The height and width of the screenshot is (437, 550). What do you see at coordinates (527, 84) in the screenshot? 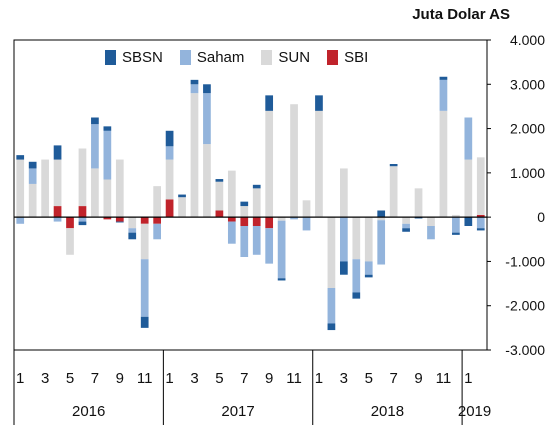
I see `y-tick-label: 3.000` at bounding box center [527, 84].